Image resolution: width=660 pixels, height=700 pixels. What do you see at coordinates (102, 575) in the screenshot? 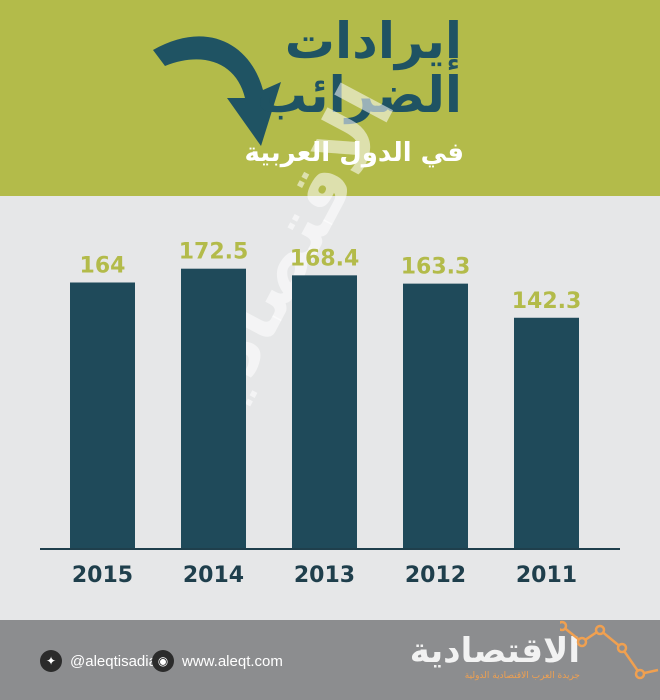
I see `x-tick-2015: 2015` at bounding box center [102, 575].